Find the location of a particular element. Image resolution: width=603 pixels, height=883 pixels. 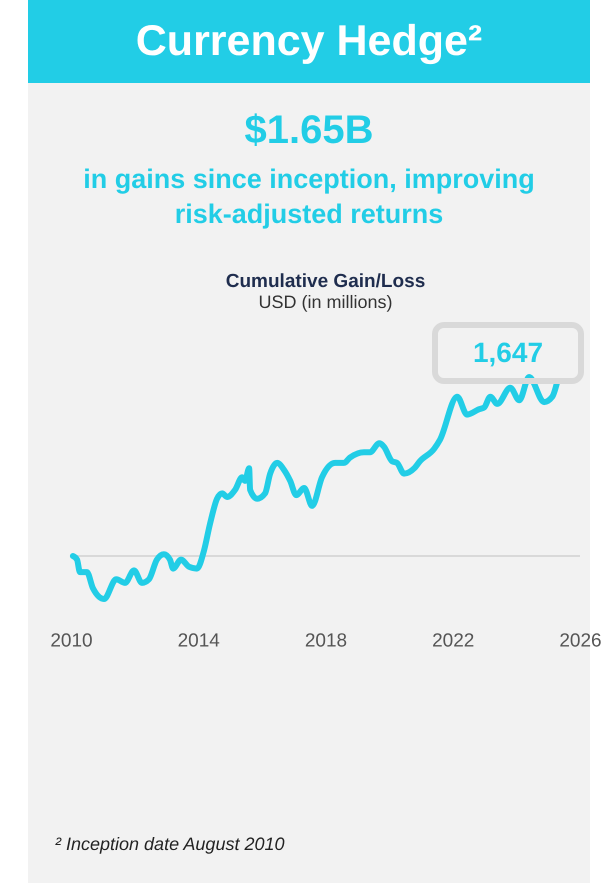

x-tick-label: 2022 is located at coordinates (453, 641).